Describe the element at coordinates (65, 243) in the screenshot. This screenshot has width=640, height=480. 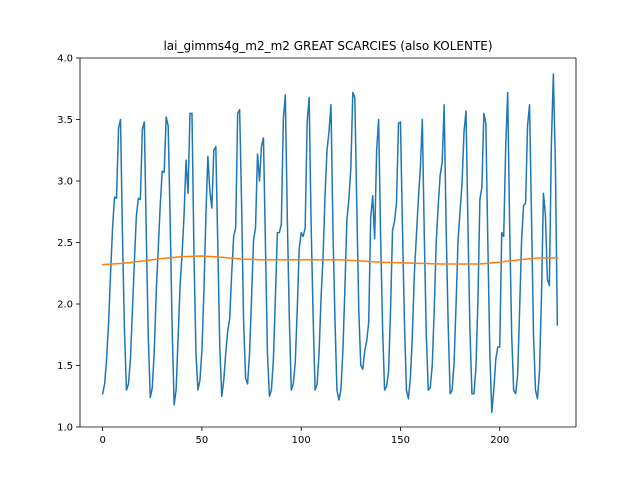
I see `y-tick-label: 2.5` at that location.